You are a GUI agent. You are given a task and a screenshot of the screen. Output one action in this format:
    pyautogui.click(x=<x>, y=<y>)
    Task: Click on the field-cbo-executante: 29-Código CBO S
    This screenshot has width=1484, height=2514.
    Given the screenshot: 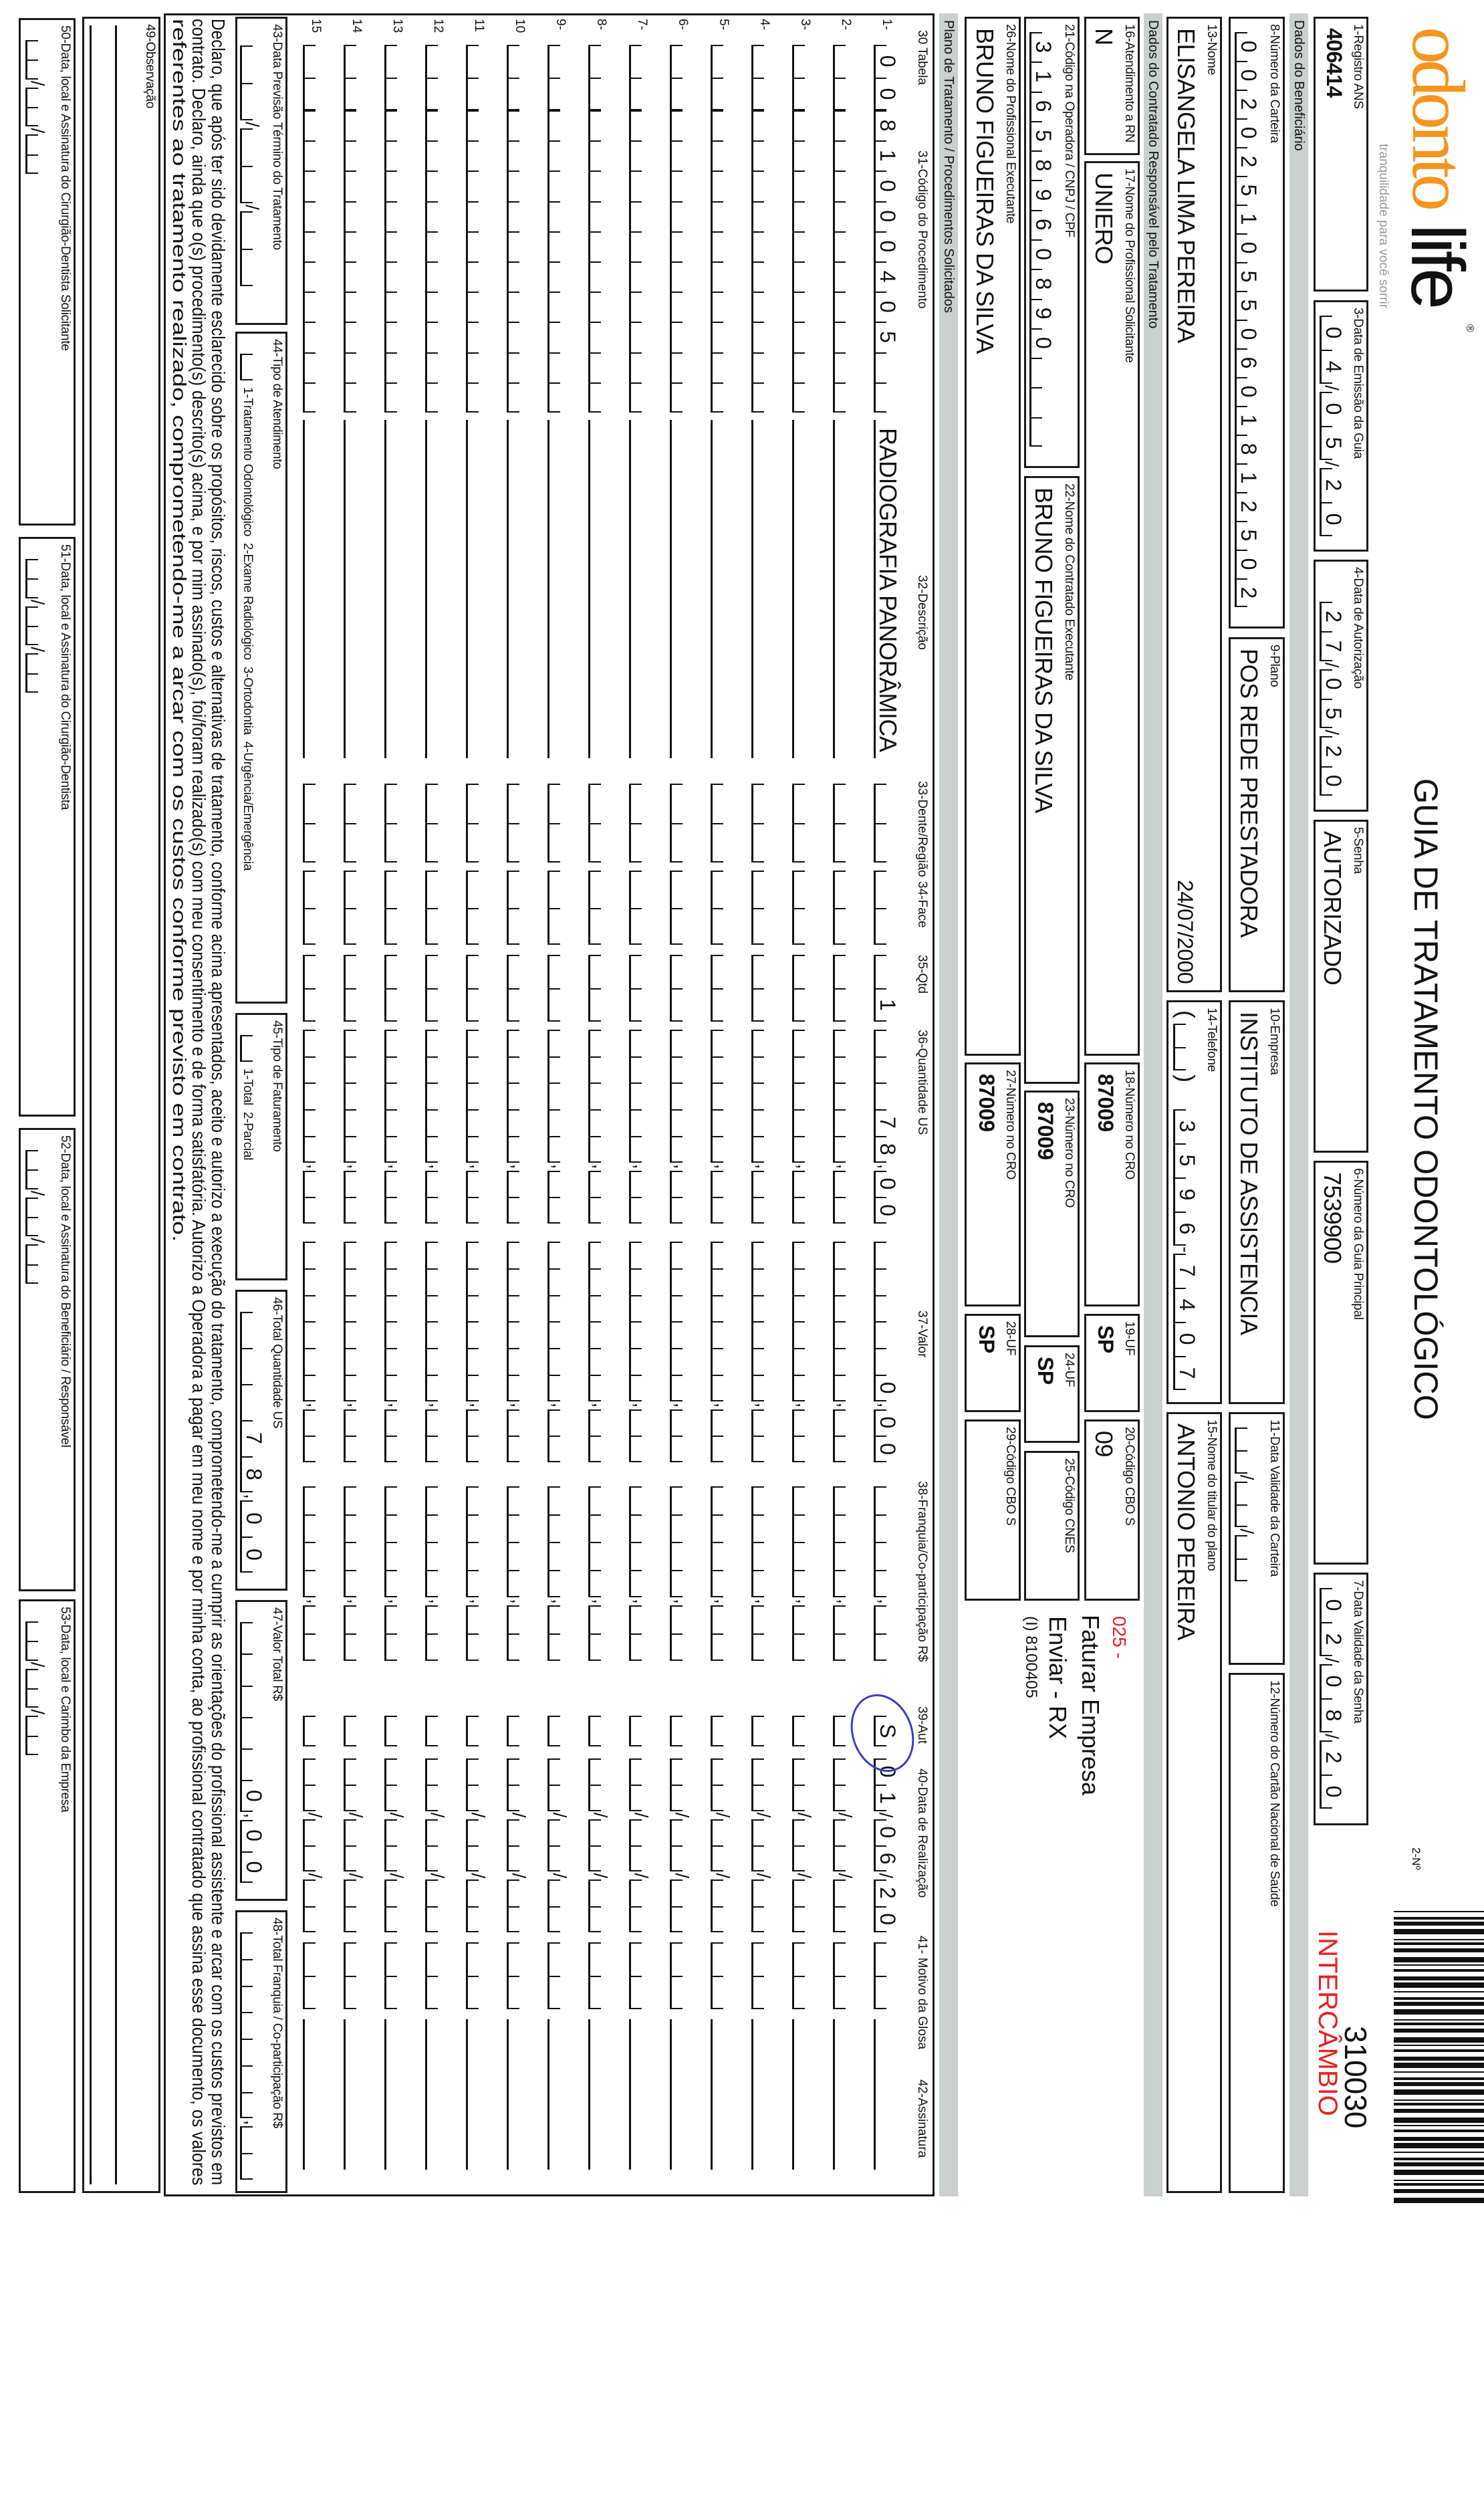 What is the action you would take?
    pyautogui.click(x=993, y=1510)
    